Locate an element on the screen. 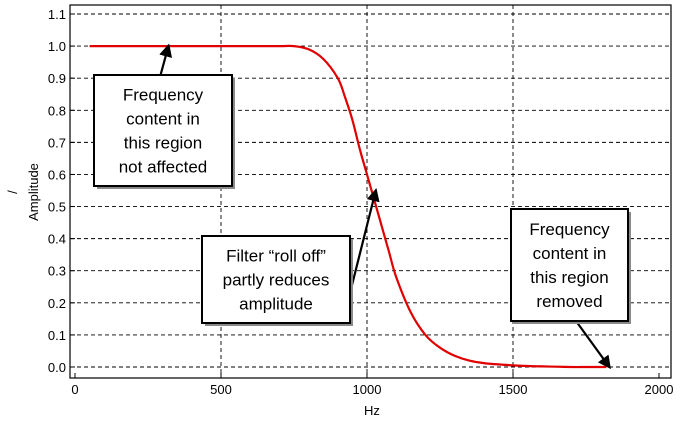 The image size is (691, 431). y-tick-label: 1.0 is located at coordinates (57, 46).